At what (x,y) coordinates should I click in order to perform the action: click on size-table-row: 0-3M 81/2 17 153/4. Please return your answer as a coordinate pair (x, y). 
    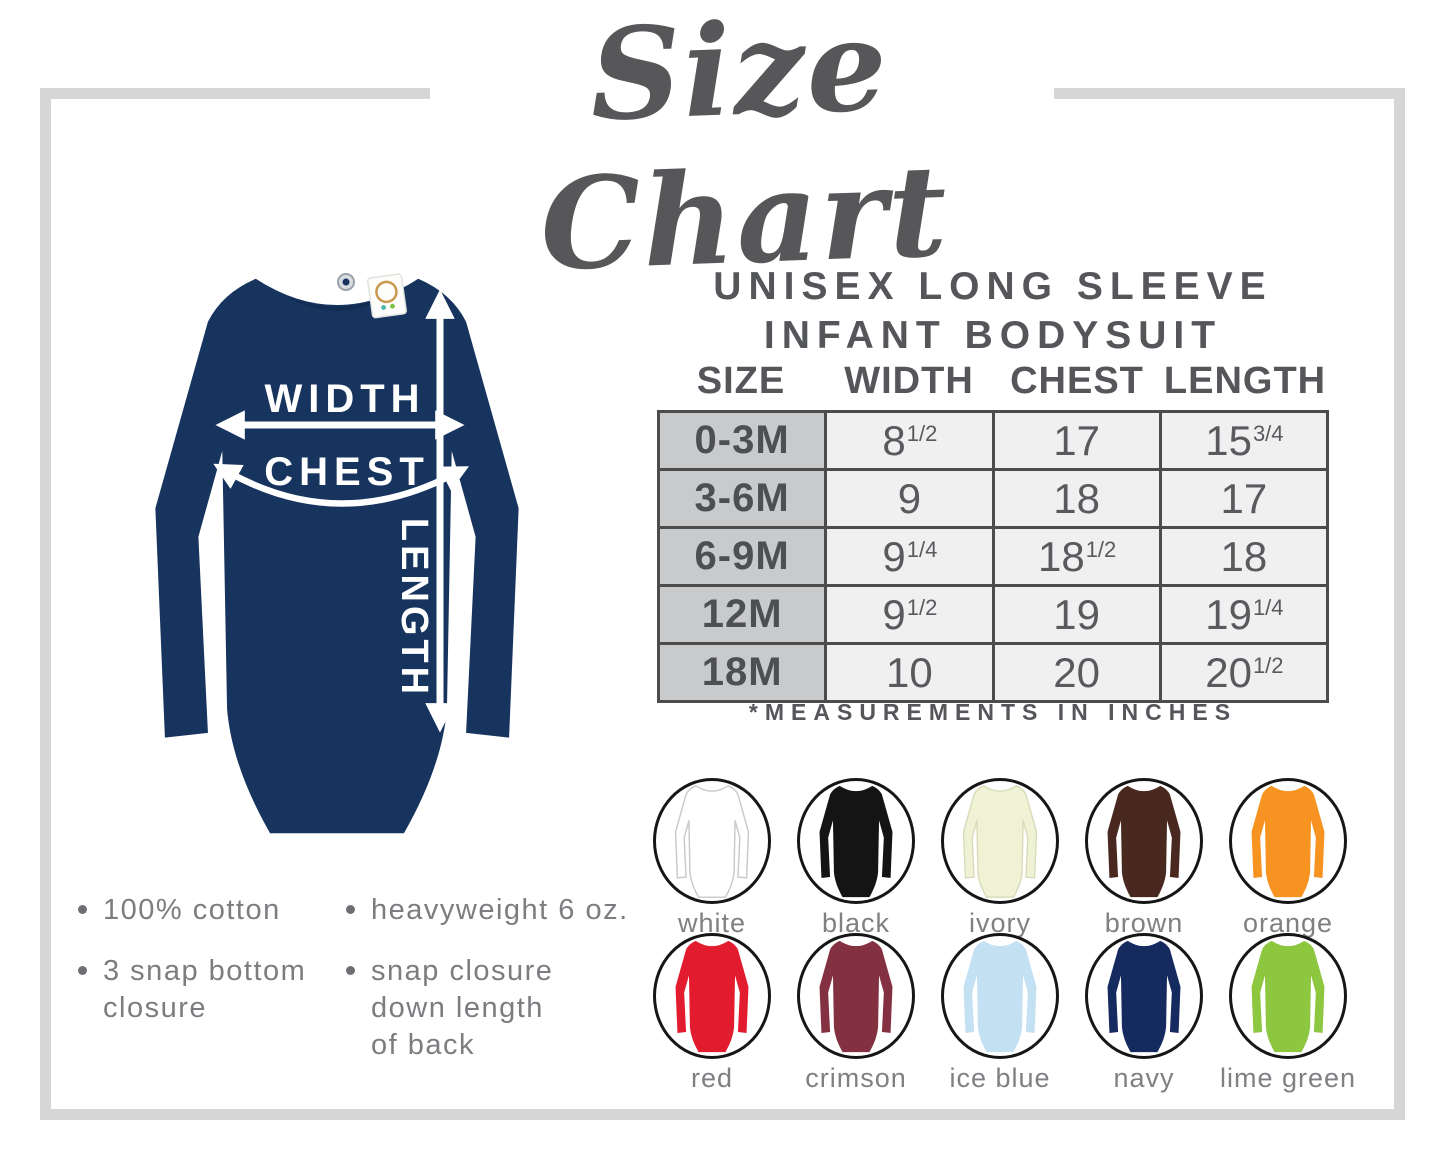
    Looking at the image, I should click on (993, 440).